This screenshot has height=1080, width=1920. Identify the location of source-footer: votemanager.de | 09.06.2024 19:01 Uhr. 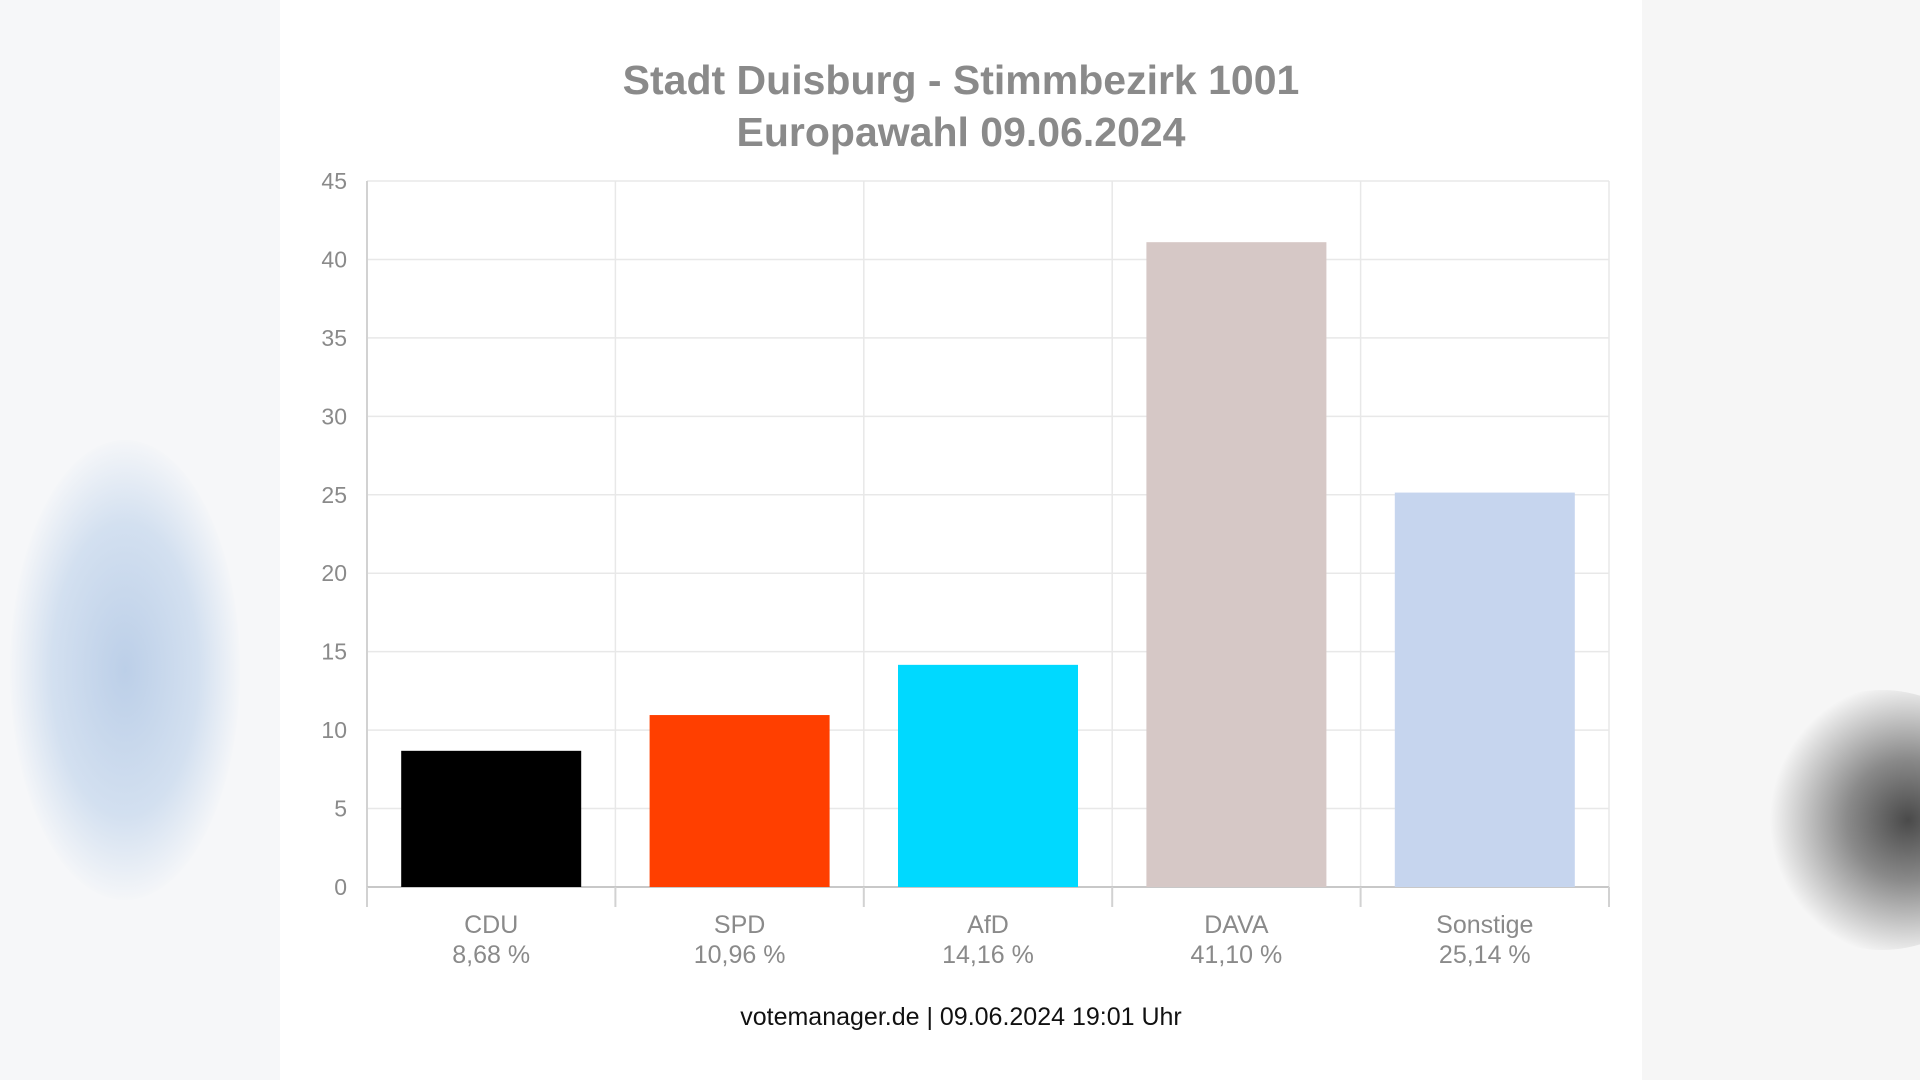
(961, 1017).